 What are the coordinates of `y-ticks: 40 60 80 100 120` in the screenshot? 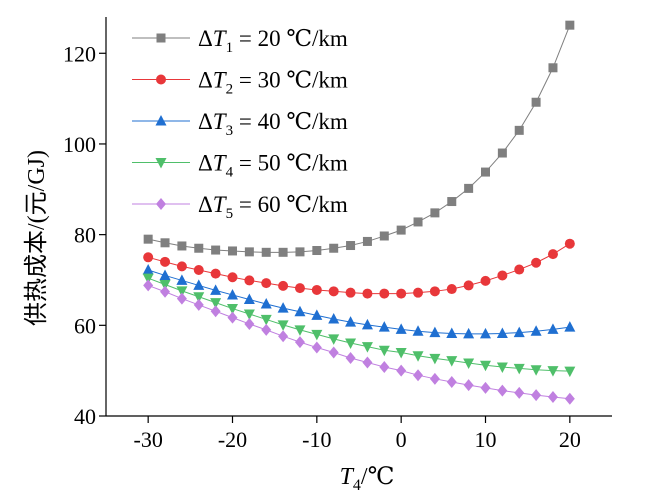 It's located at (84, 235).